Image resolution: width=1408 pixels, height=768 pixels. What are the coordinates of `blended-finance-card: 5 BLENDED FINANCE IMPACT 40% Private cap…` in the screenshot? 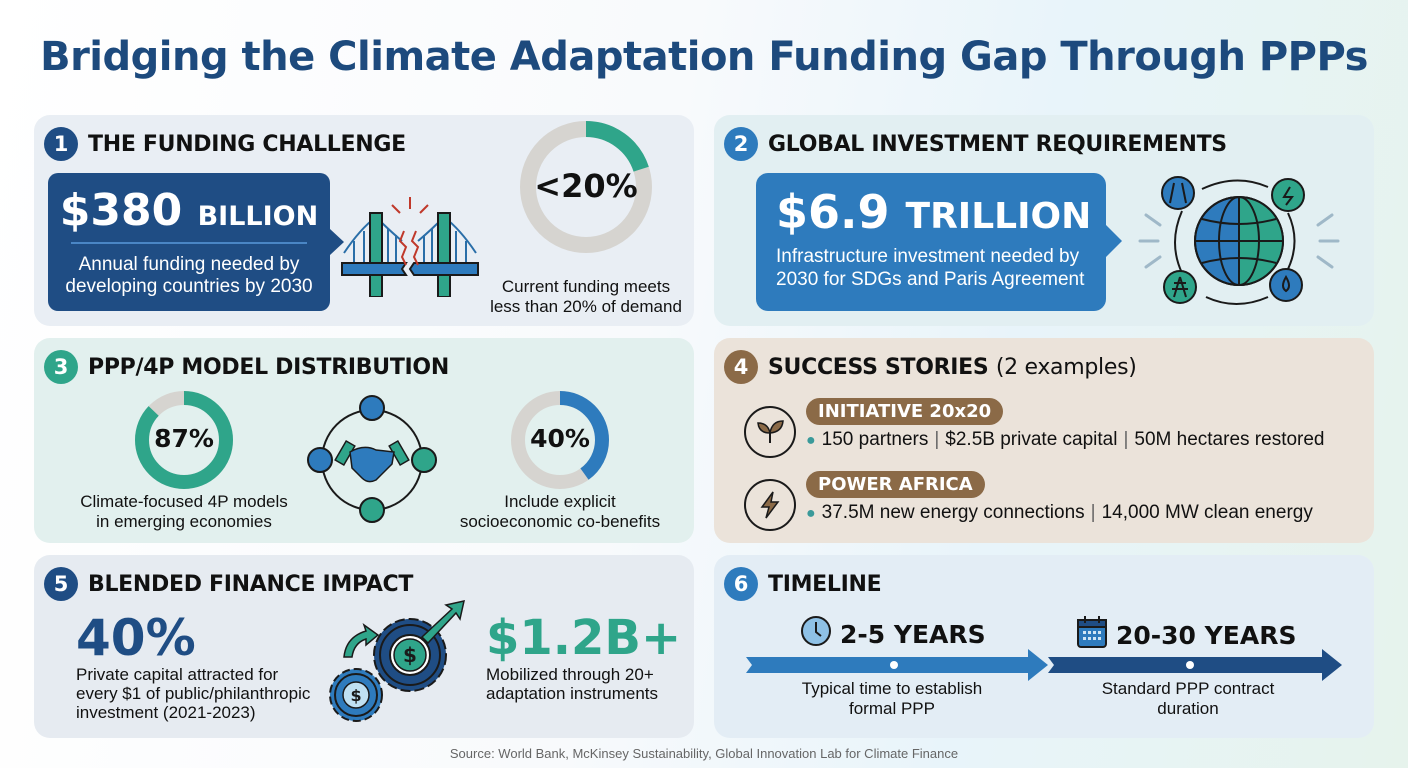 It's located at (364, 646).